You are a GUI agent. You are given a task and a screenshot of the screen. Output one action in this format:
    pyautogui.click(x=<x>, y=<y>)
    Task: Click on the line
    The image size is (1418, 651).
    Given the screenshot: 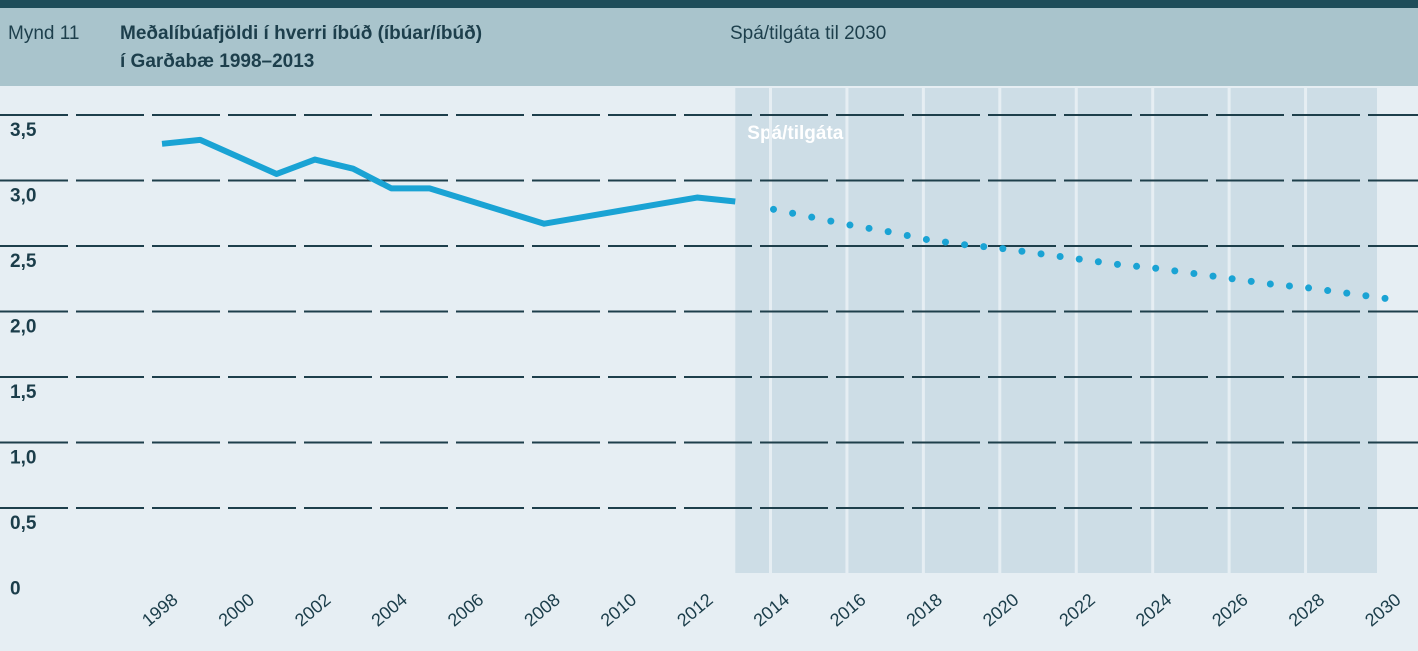 What is the action you would take?
    pyautogui.click(x=448, y=181)
    